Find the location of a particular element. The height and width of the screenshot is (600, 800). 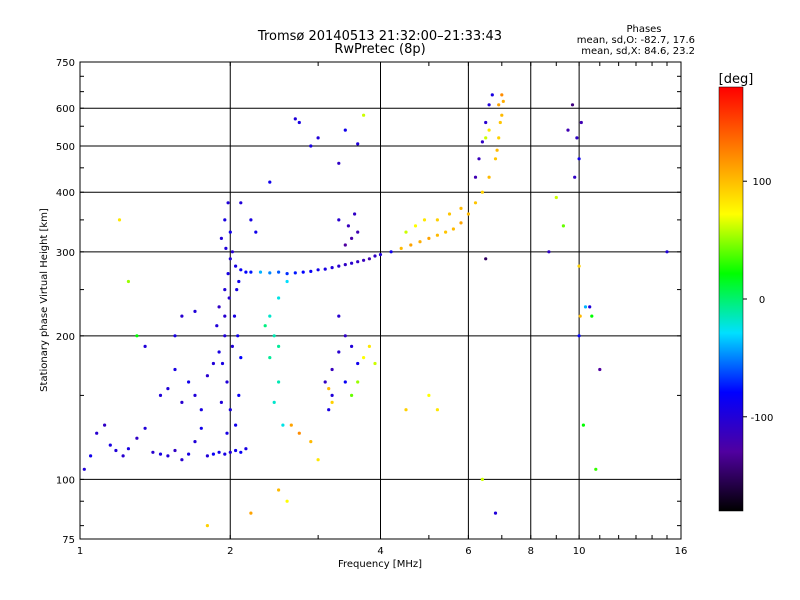

colorbar-ticks: 100 0 -100 is located at coordinates (758, 300).